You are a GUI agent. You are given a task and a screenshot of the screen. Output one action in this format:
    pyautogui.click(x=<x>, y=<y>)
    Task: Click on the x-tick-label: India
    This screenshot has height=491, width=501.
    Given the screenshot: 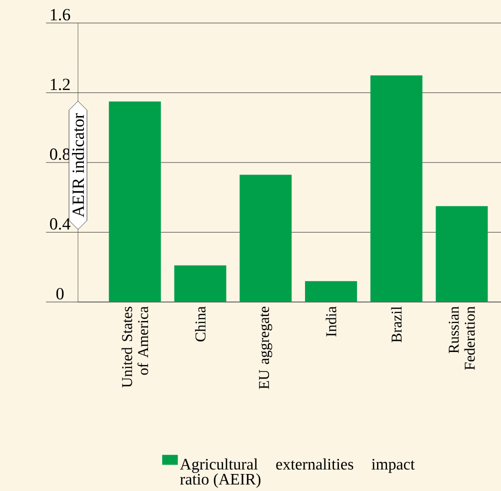 What is the action you would take?
    pyautogui.click(x=331, y=321)
    